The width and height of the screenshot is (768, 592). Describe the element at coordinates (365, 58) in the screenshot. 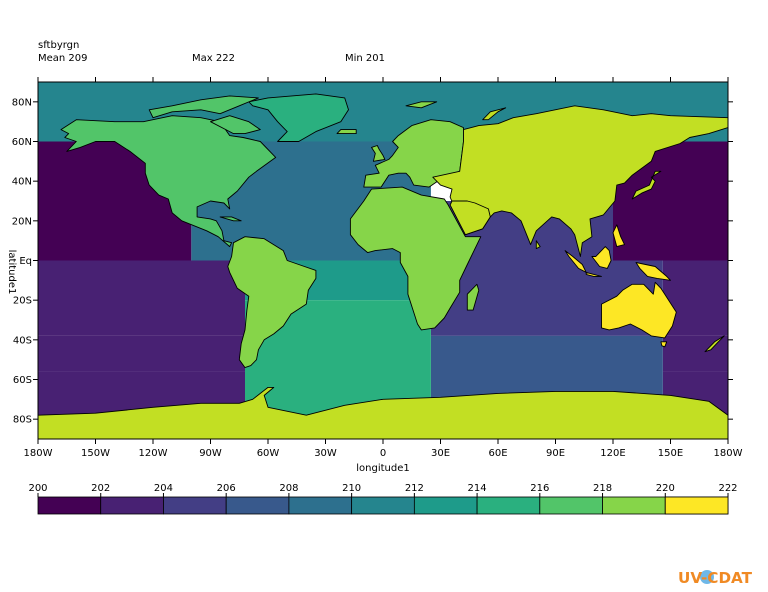

I see `min-value: Min 201` at that location.